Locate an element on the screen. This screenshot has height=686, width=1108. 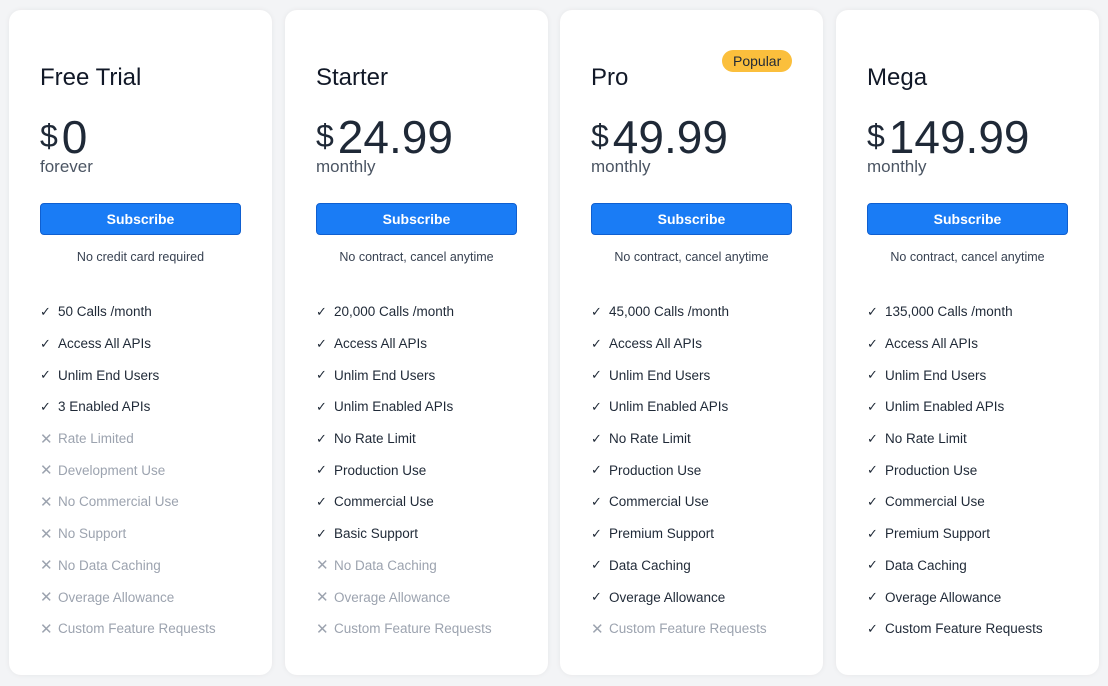
feature-item: ✓ Premium Support is located at coordinates (679, 534).